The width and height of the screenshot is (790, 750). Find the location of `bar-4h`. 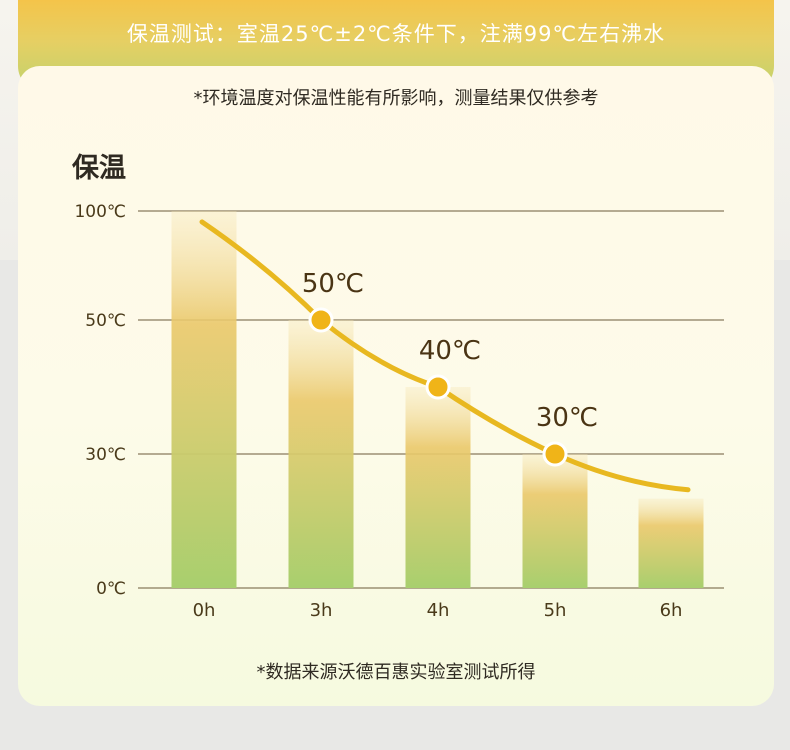

bar-4h is located at coordinates (438, 487).